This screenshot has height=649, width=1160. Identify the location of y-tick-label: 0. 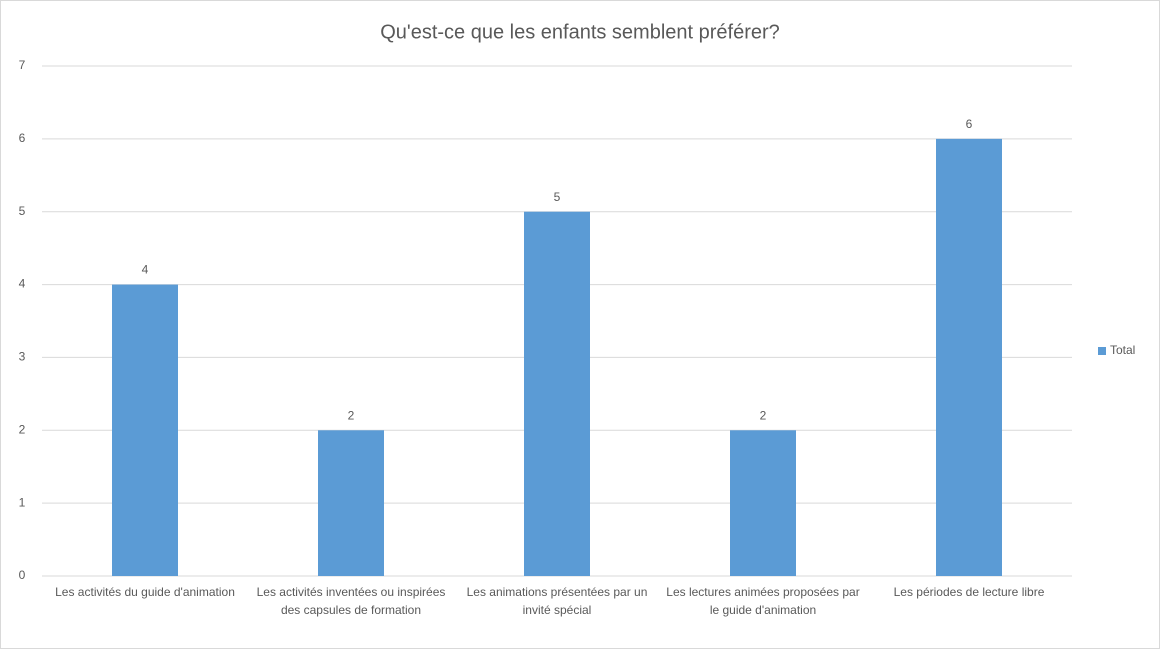
(22, 575).